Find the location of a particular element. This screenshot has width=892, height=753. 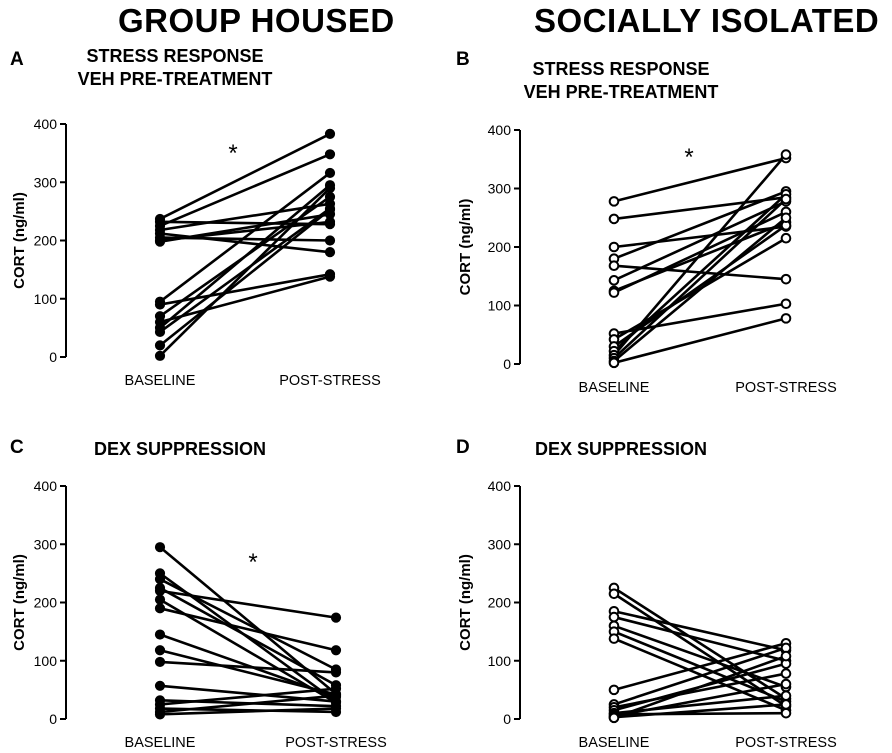

panel-title-line: VEH PRE-TREATMENT is located at coordinates (621, 92).